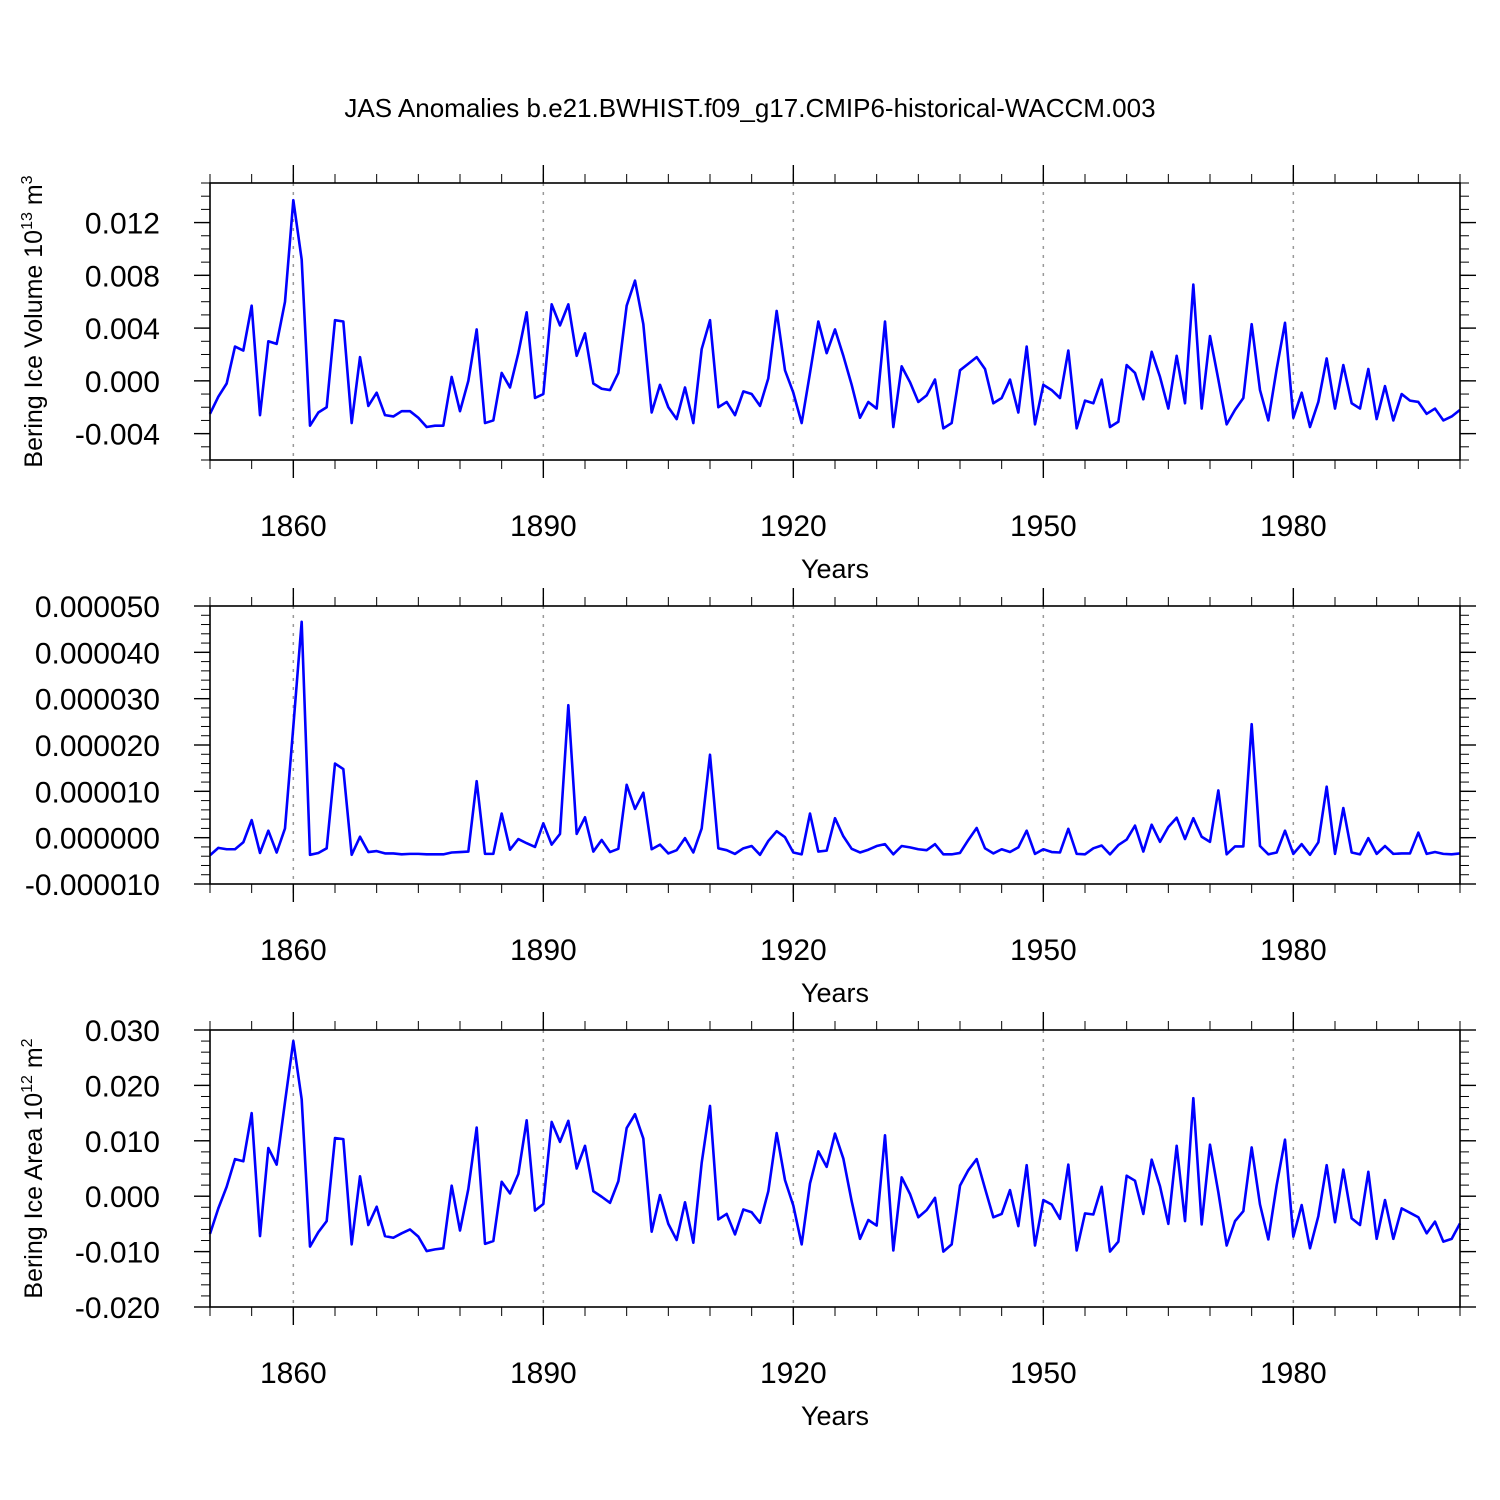  I want to click on y-tick-label: -0.000010, so click(92, 885).